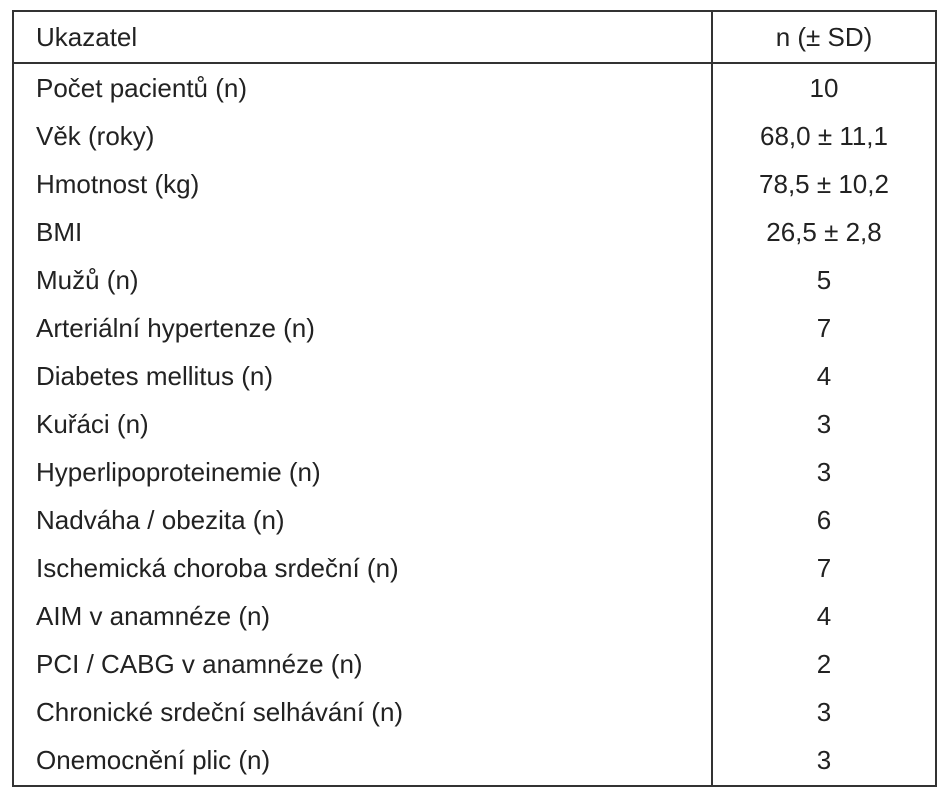  I want to click on table-row: Onemocnění plic (n) 3, so click(474, 760).